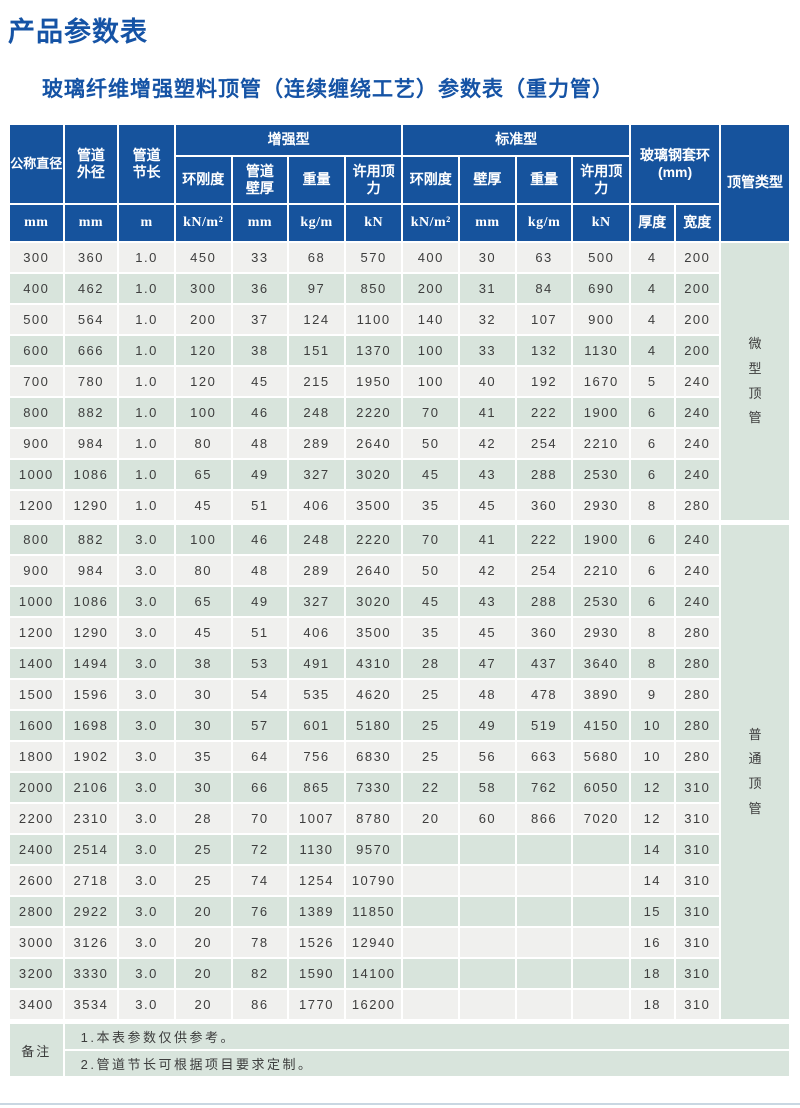 Image resolution: width=800 pixels, height=1108 pixels. I want to click on cell: 3500, so click(373, 632).